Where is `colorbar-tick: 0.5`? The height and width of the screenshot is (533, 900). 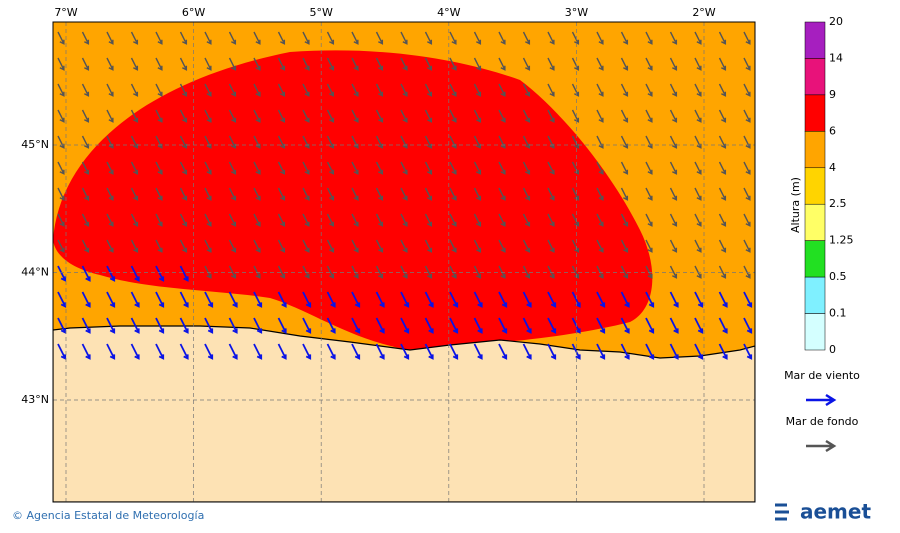 colorbar-tick: 0.5 is located at coordinates (838, 276).